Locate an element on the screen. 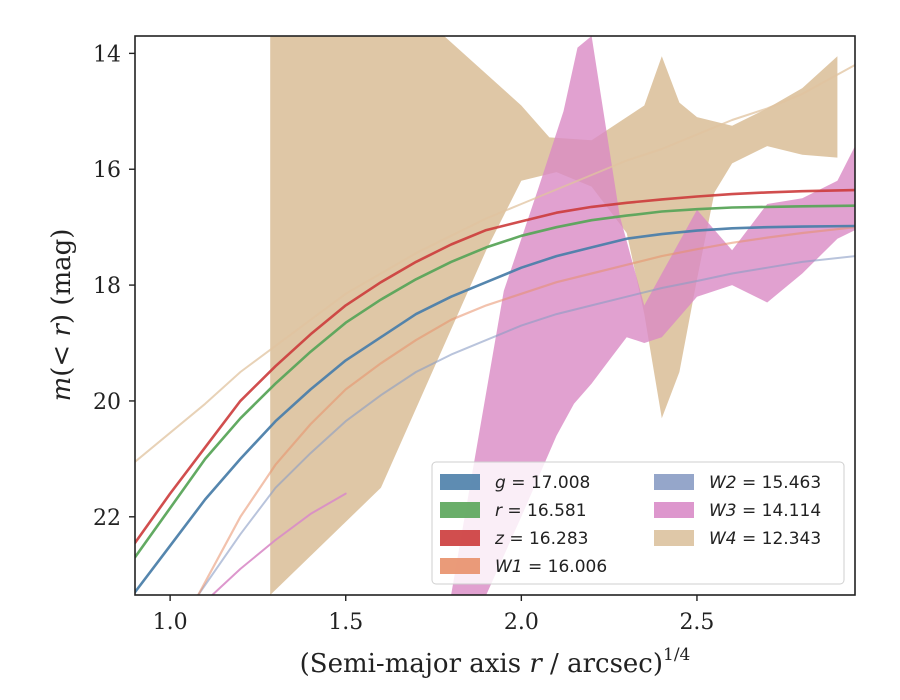  x-tick-label: 2.0 is located at coordinates (521, 622).